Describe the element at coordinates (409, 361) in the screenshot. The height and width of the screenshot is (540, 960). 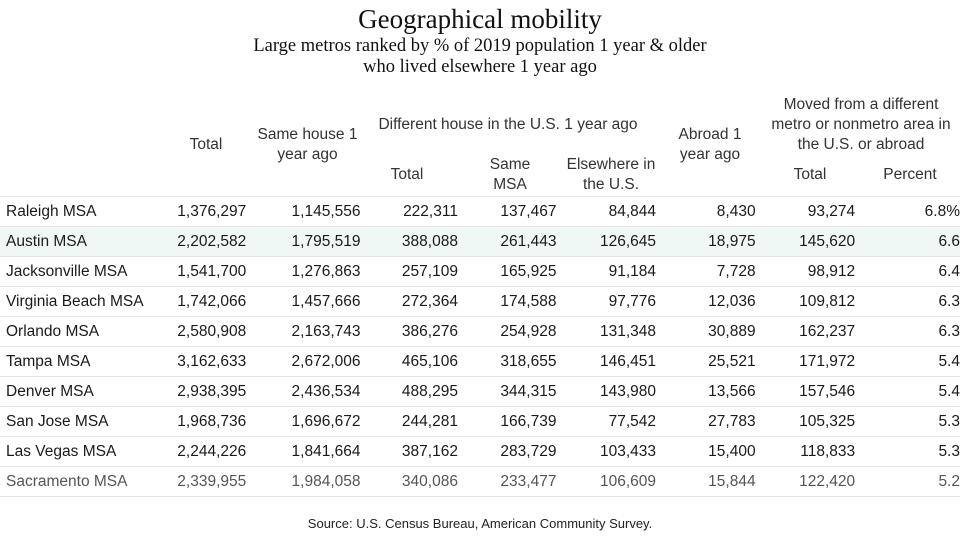
I see `cell-diff-total: 465,106` at that location.